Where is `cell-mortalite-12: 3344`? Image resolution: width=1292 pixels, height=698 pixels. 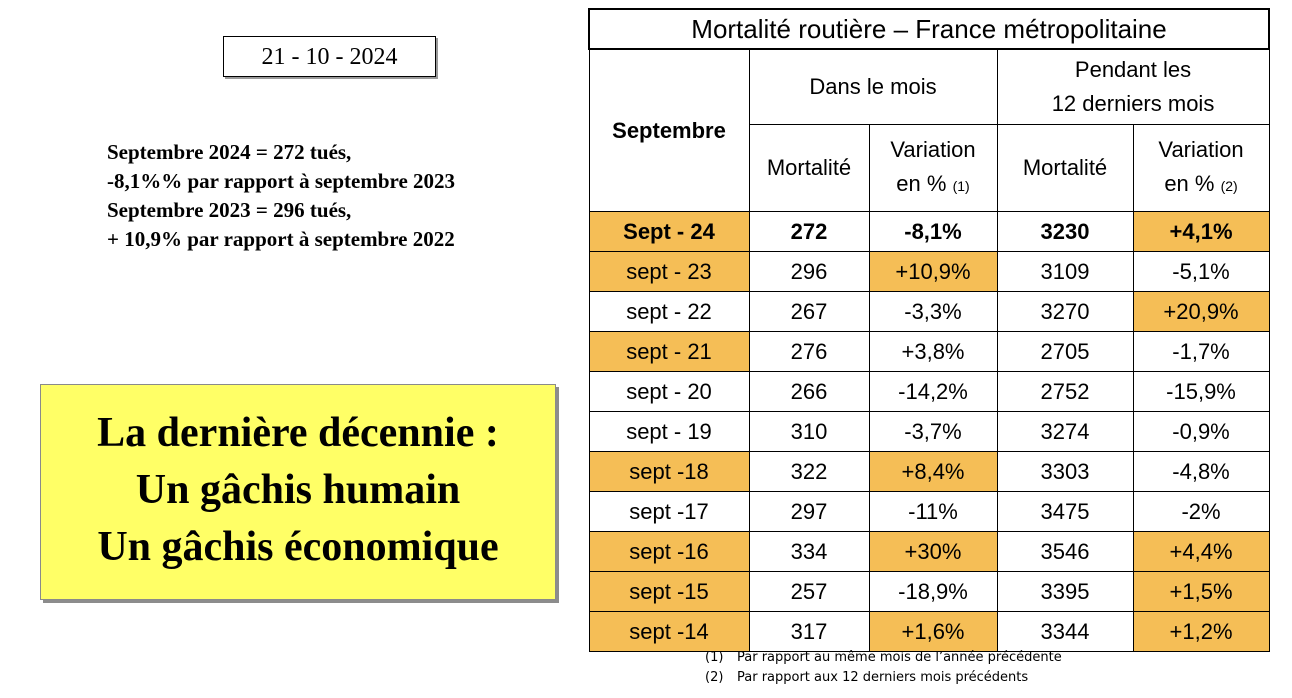
cell-mortalite-12: 3344 is located at coordinates (1065, 631).